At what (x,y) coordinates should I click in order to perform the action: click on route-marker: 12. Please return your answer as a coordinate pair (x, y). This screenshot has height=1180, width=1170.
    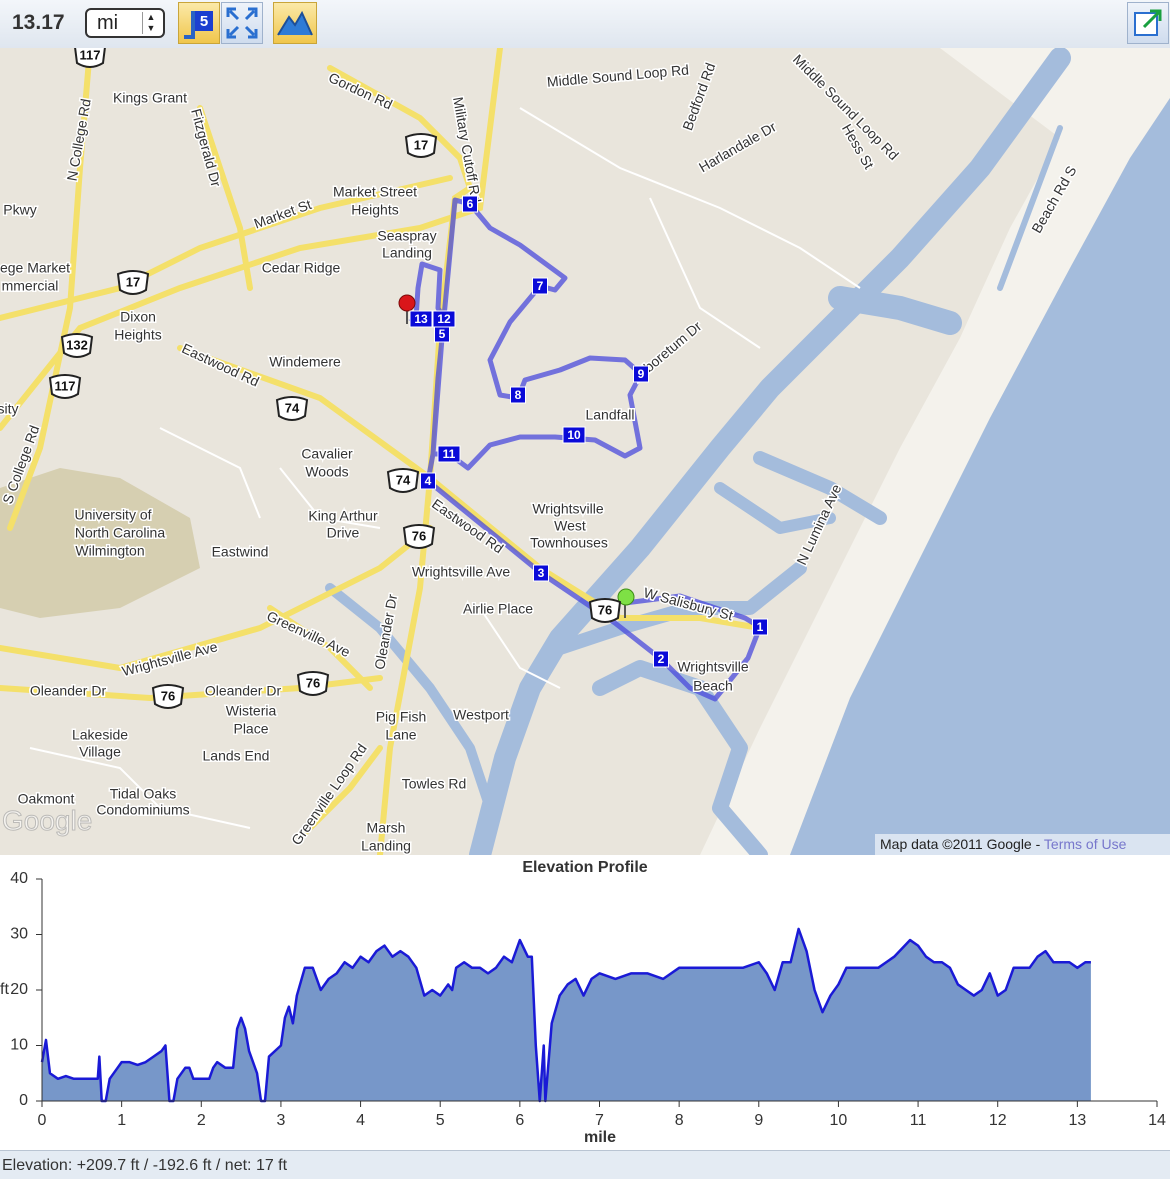
    Looking at the image, I should click on (444, 319).